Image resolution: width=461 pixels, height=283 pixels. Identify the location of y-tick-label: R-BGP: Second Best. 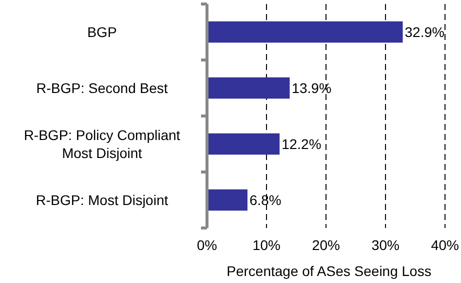
(102, 88).